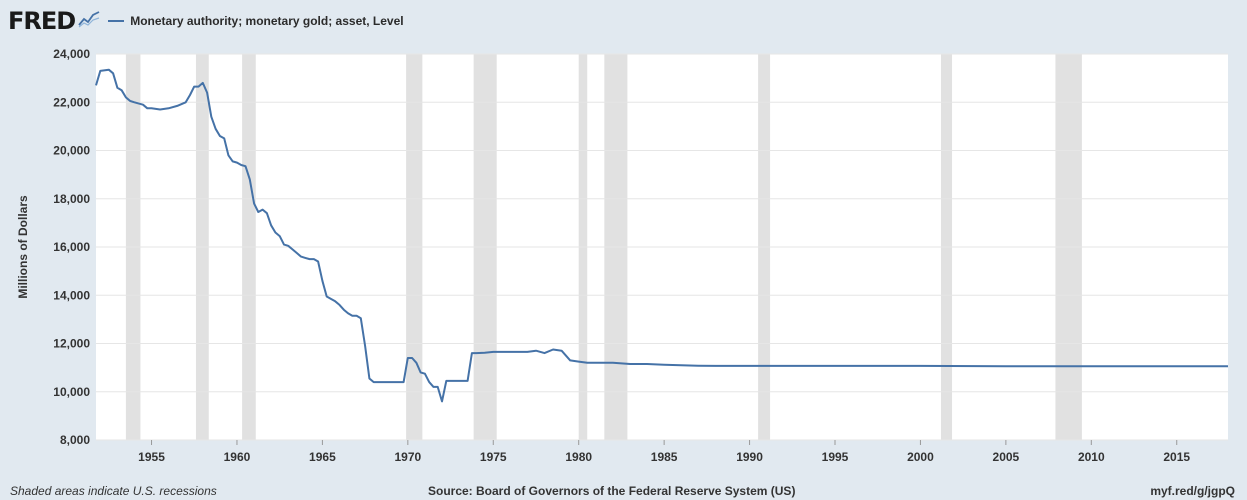 The height and width of the screenshot is (500, 1247). What do you see at coordinates (322, 457) in the screenshot?
I see `x-tick-label: 1965` at bounding box center [322, 457].